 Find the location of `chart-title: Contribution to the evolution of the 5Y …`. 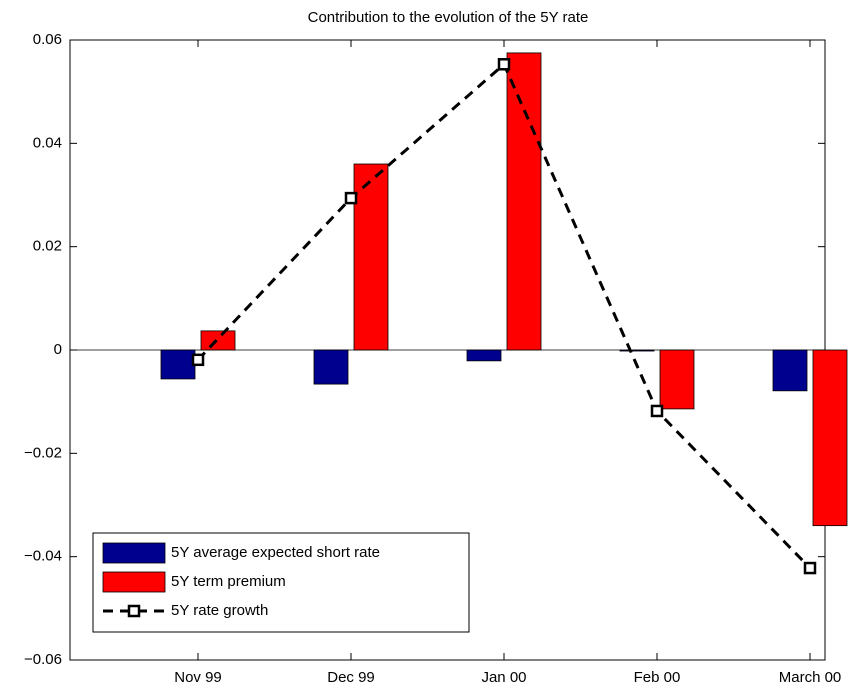

chart-title: Contribution to the evolution of the 5Y … is located at coordinates (448, 17).